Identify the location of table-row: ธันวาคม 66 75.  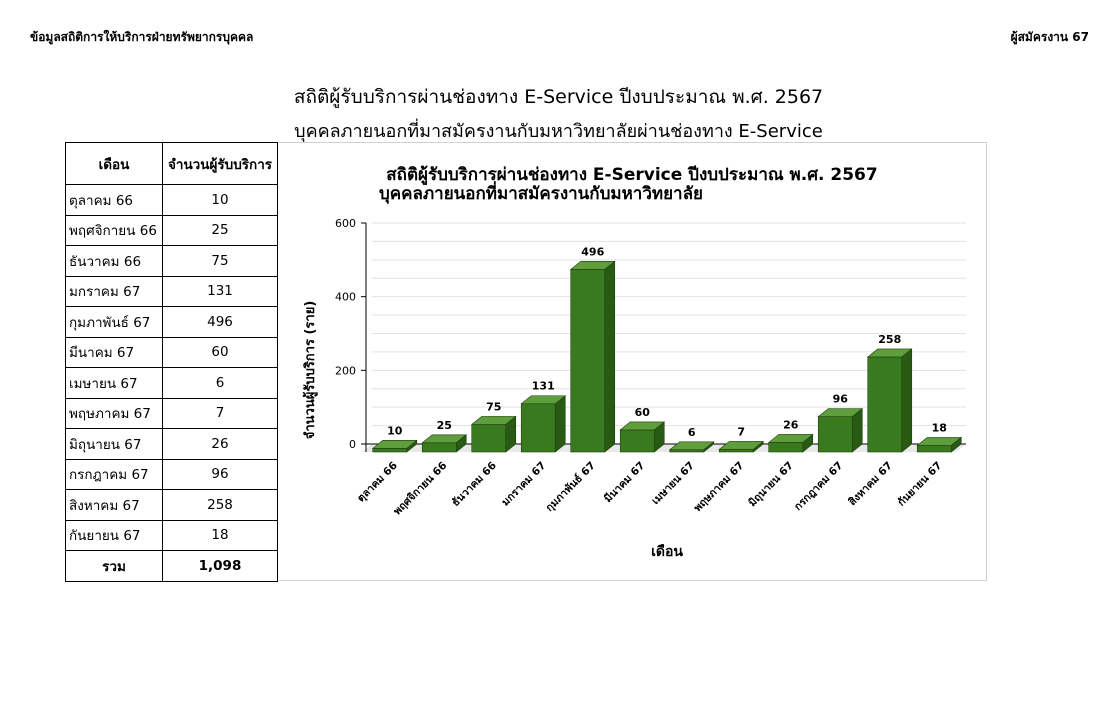
(171, 261).